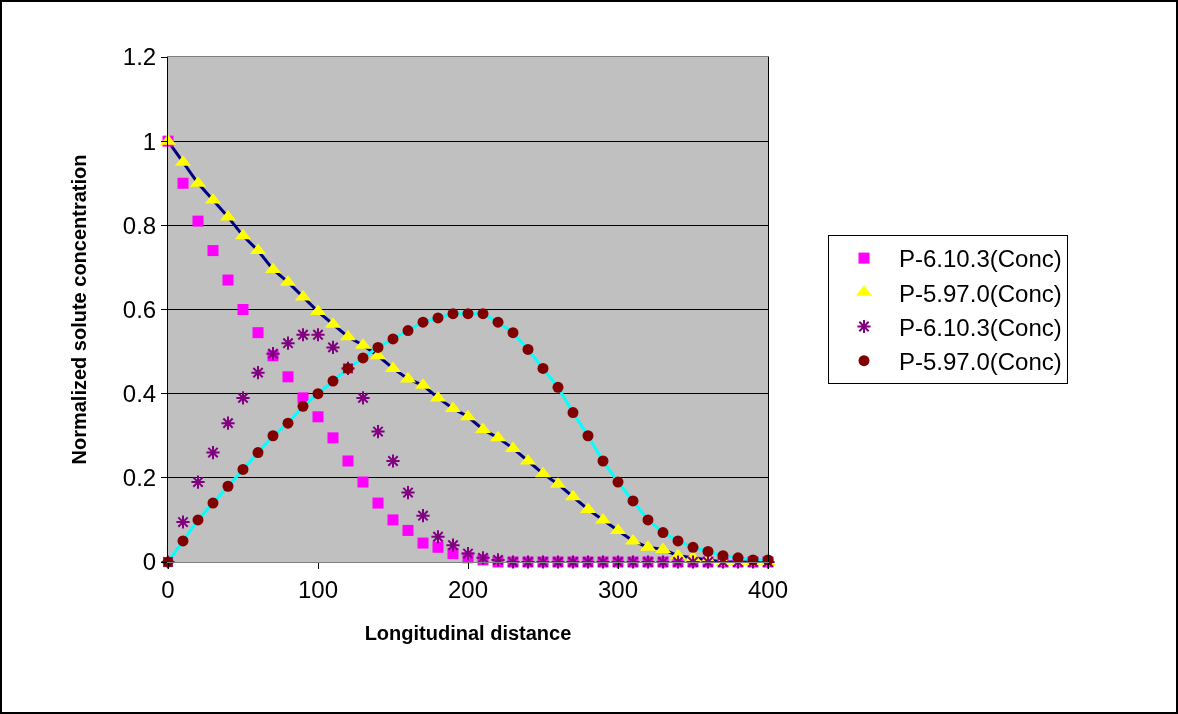  I want to click on y-tick-label: 0.6, so click(139, 309).